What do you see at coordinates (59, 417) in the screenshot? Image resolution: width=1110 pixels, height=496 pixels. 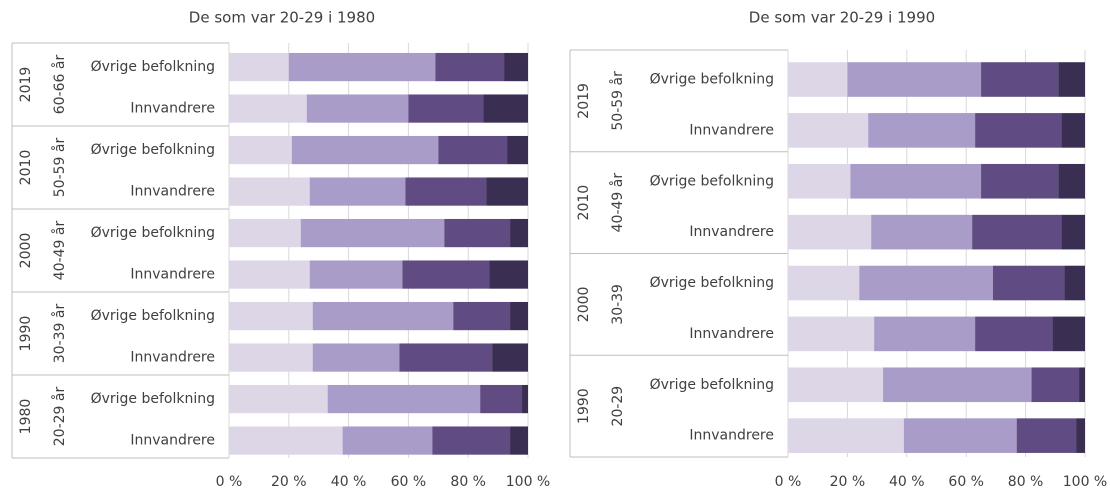 I see `group-age: 20-29 år` at bounding box center [59, 417].